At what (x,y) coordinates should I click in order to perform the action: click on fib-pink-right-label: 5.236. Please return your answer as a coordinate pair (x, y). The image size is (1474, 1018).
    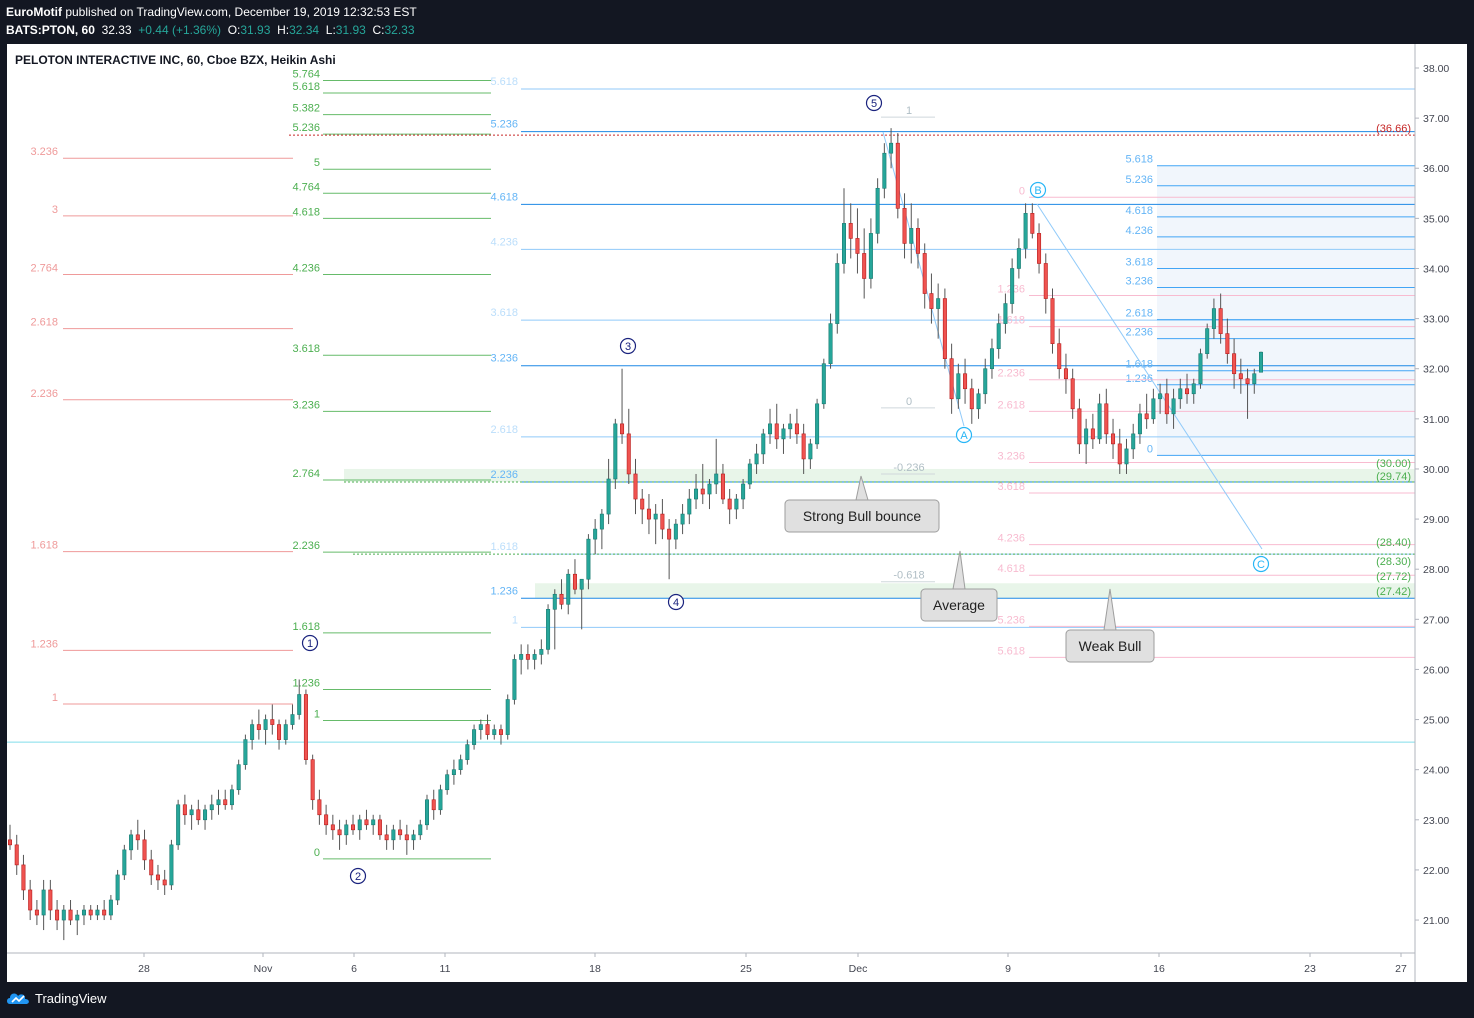
    Looking at the image, I should click on (1011, 620).